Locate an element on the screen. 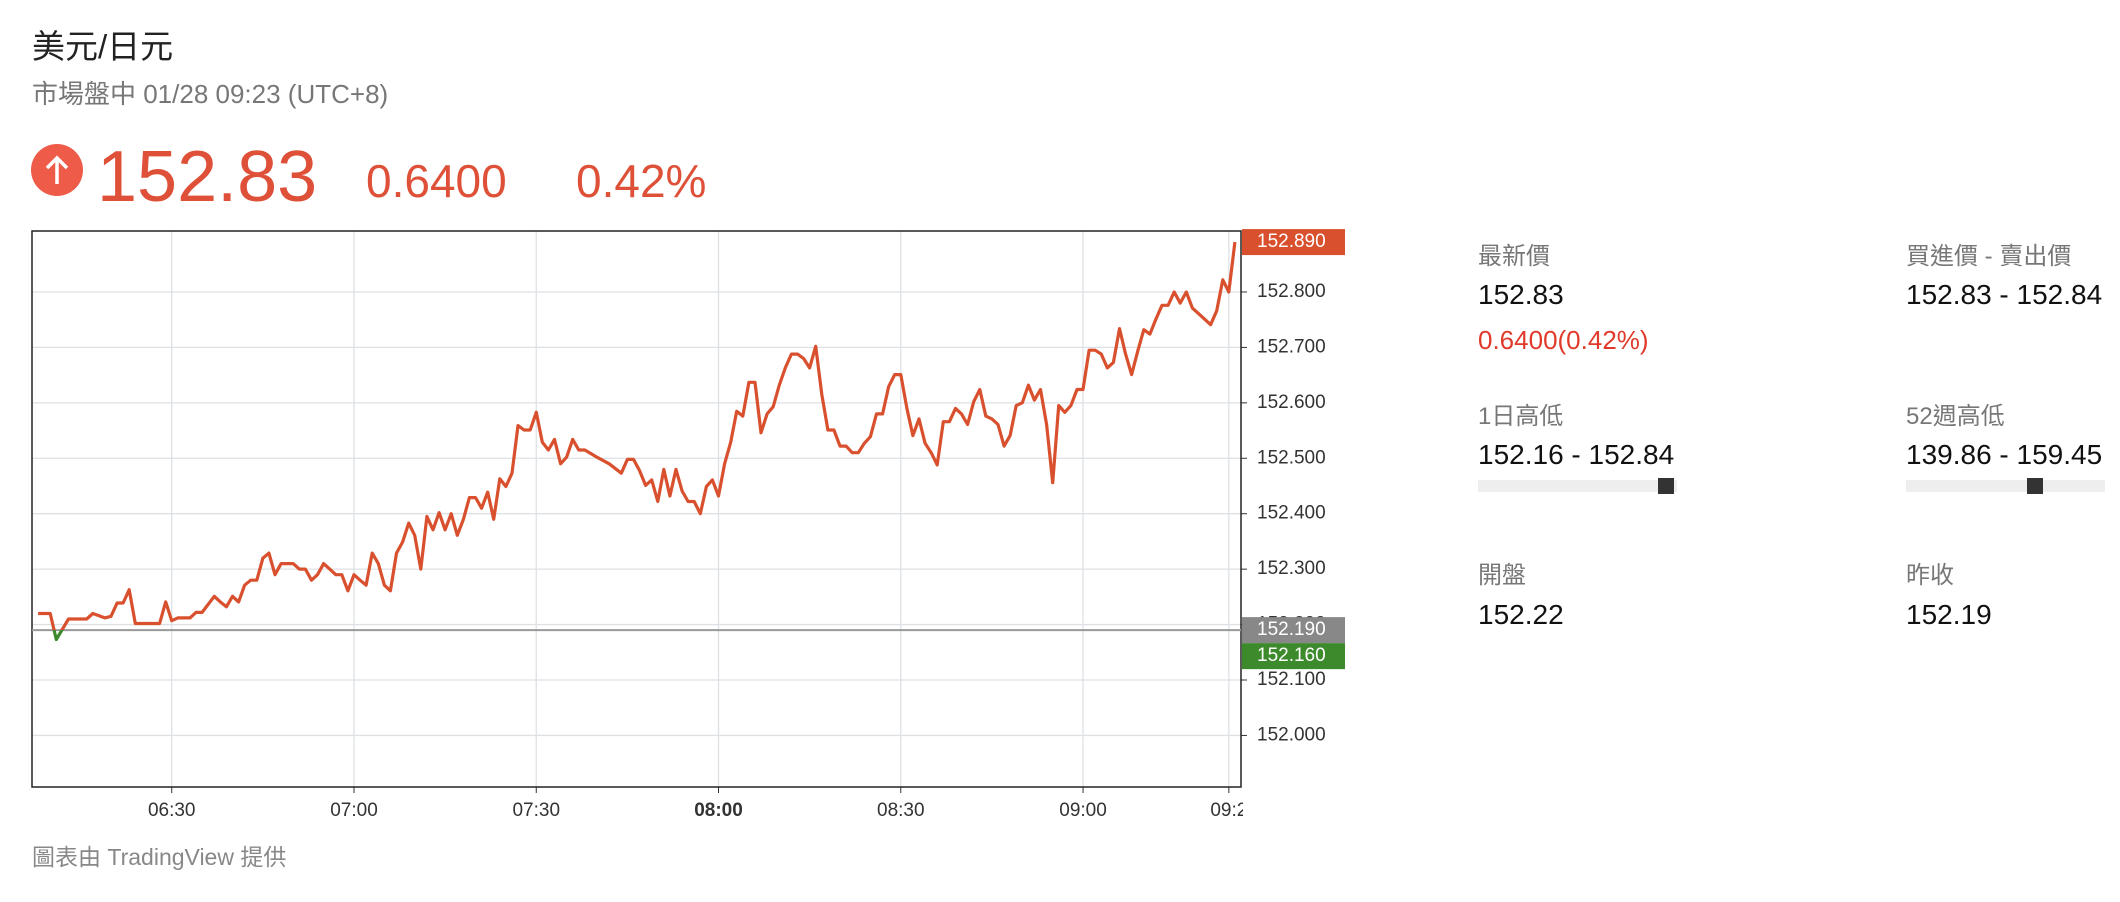  stat-value: 152.22 is located at coordinates (1521, 614).